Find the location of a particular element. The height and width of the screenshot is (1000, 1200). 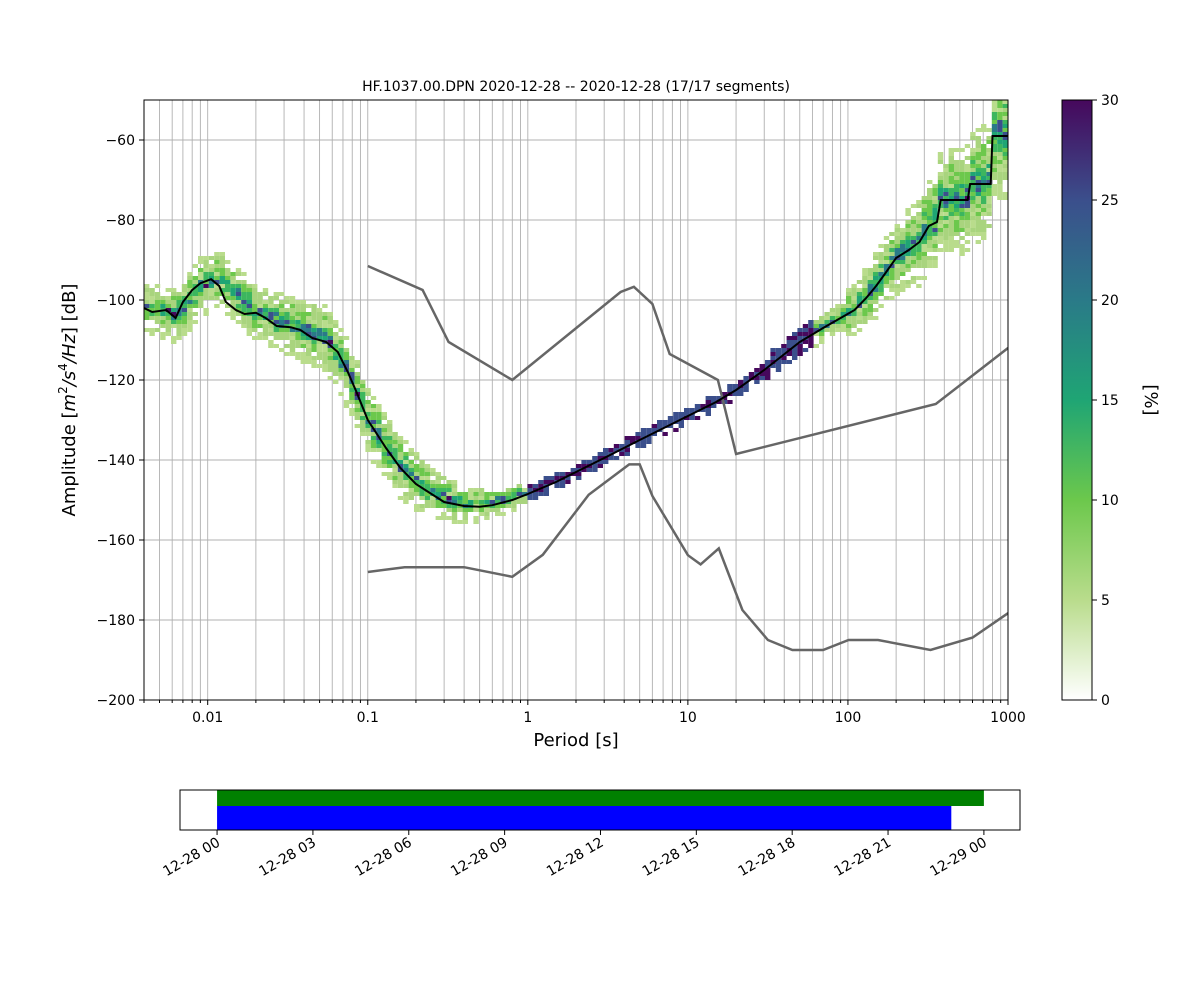

colorbar-tick-label: 5 is located at coordinates (1105, 601).